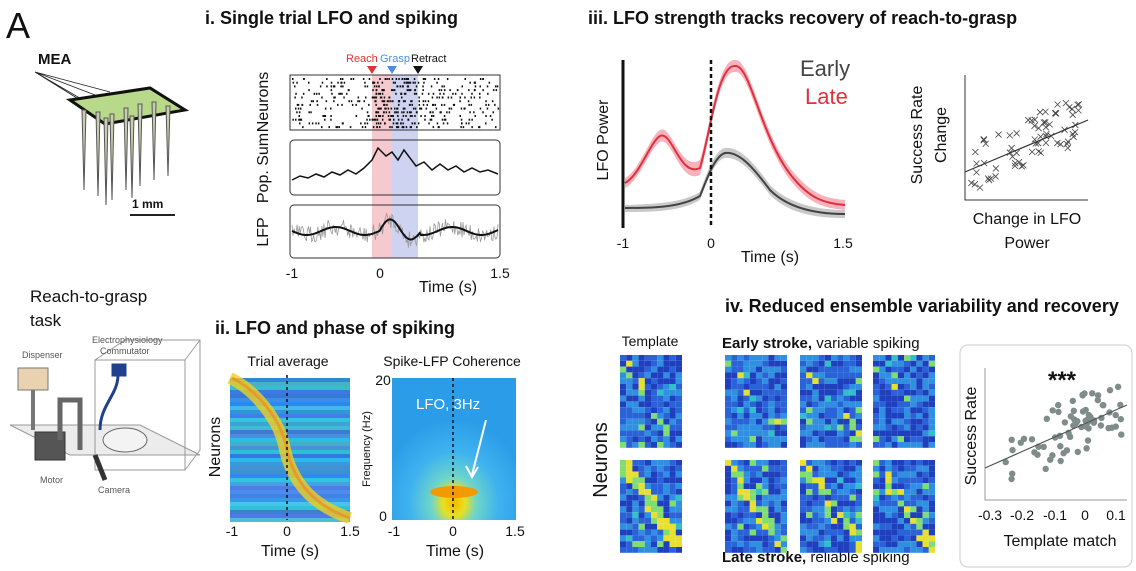 The width and height of the screenshot is (1136, 571). I want to click on part-label: Motor, so click(51, 480).